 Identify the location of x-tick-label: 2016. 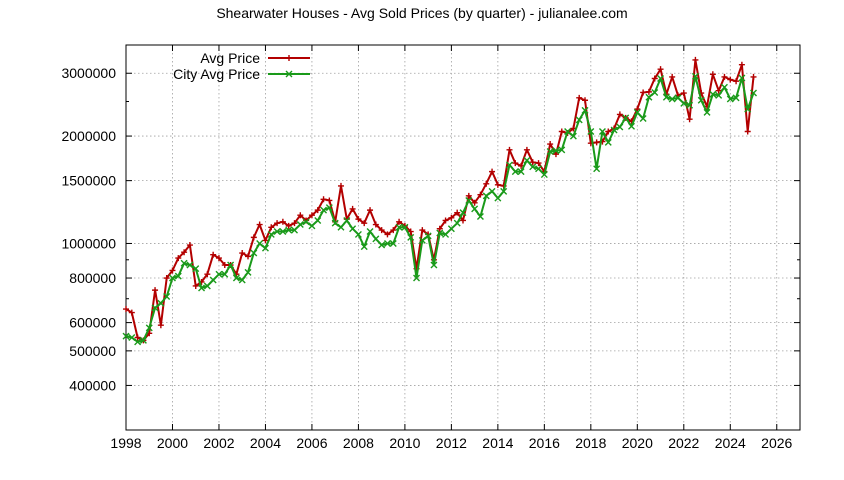
(544, 443).